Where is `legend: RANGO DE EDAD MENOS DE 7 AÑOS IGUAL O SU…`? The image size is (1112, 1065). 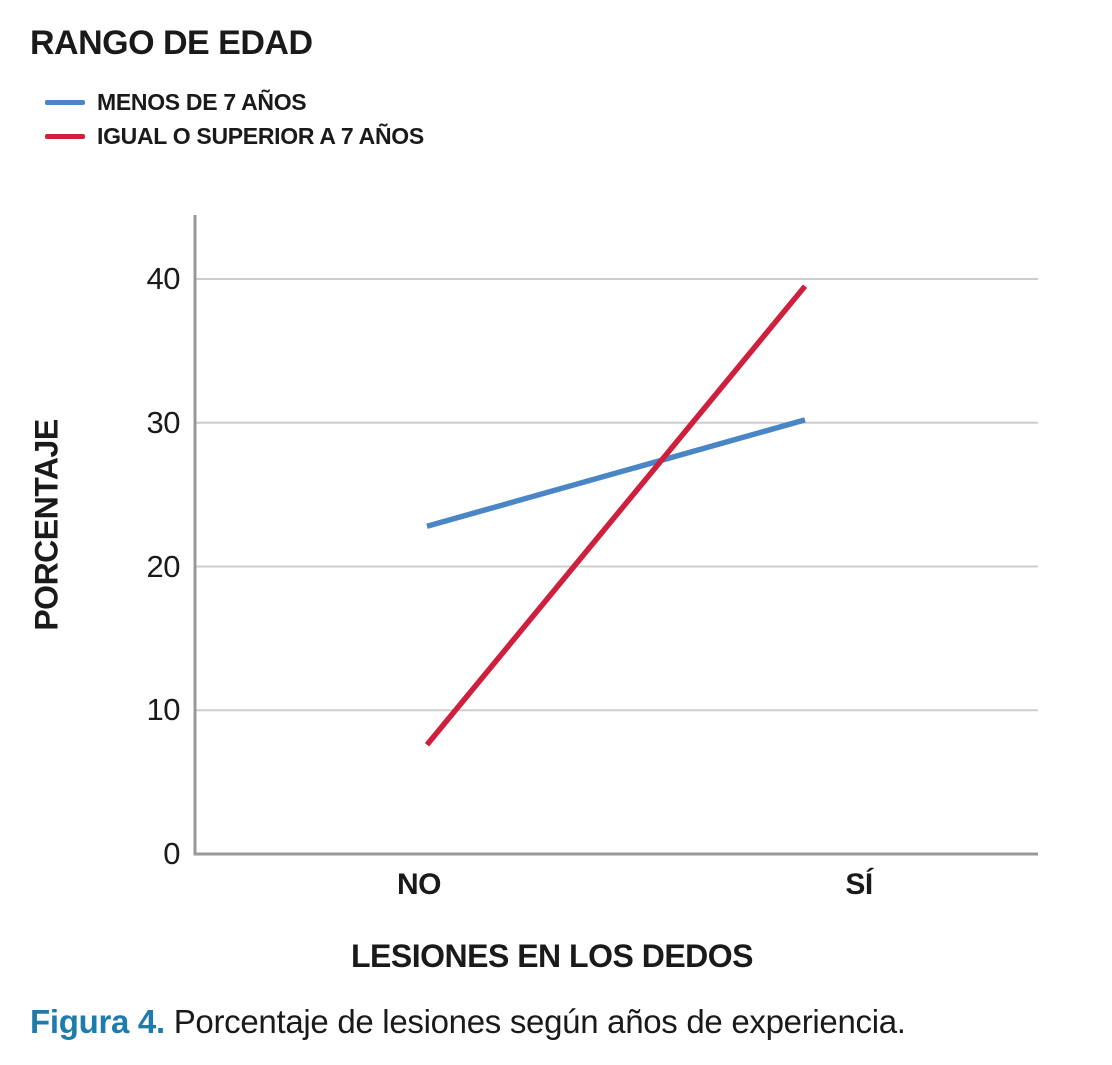
legend: RANGO DE EDAD MENOS DE 7 AÑOS IGUAL O SU… is located at coordinates (227, 86).